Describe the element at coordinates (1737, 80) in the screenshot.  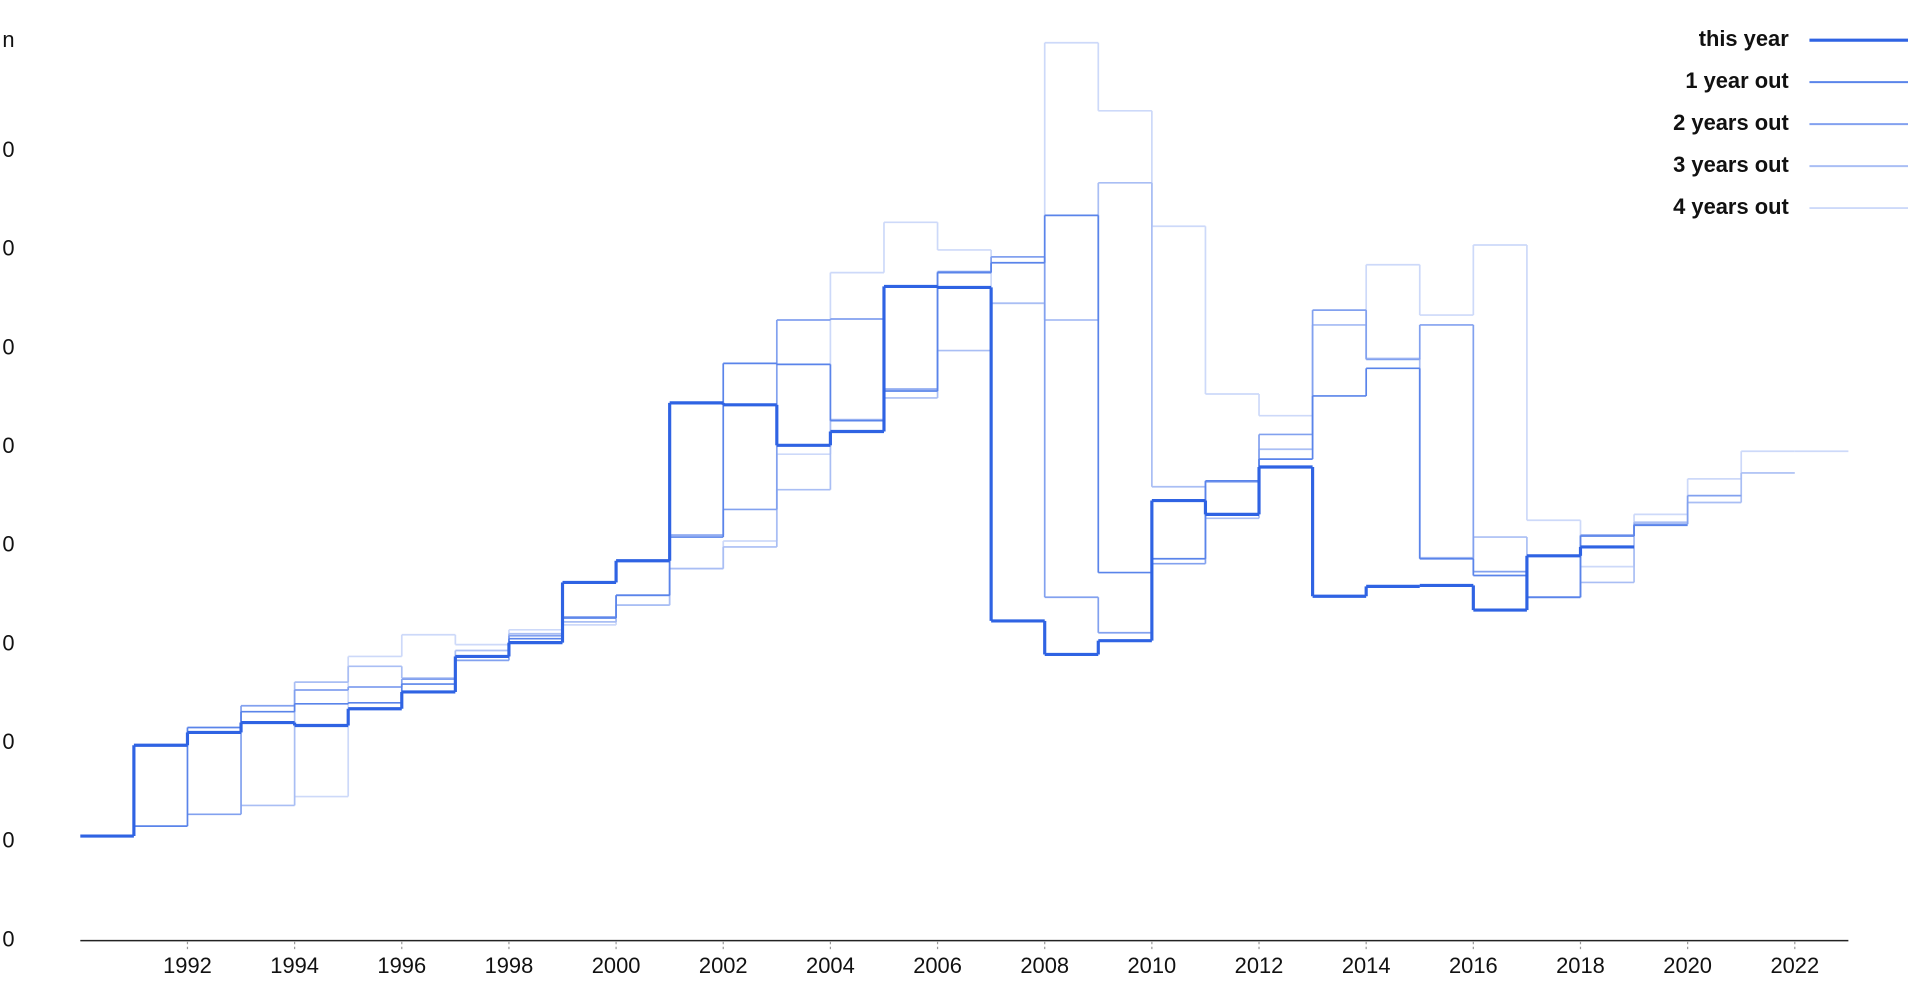
I see `legend-text: 1 year out` at that location.